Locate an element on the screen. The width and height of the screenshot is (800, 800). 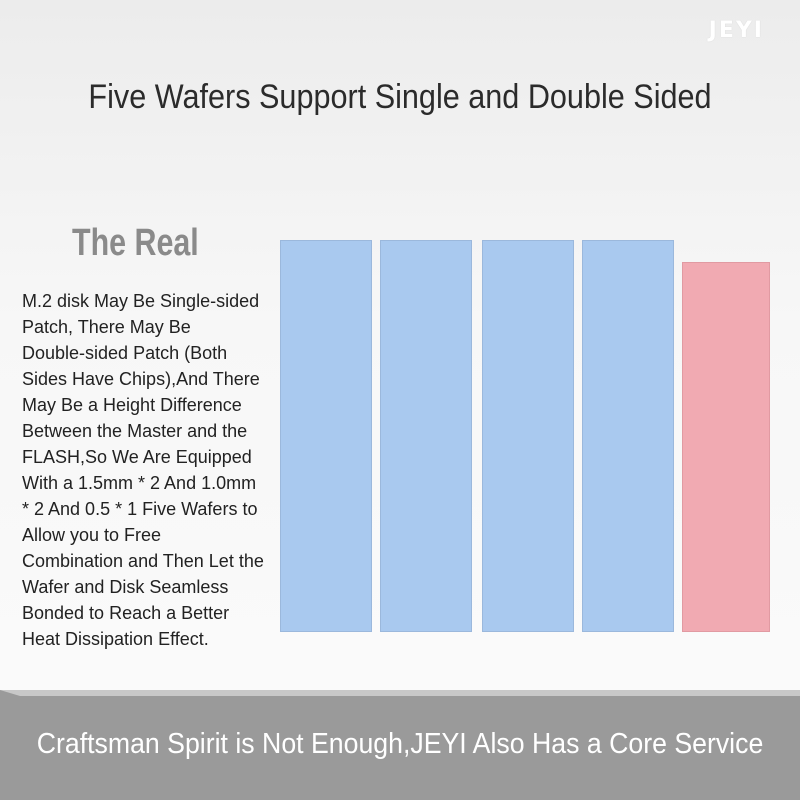
heading: The Real is located at coordinates (135, 243).